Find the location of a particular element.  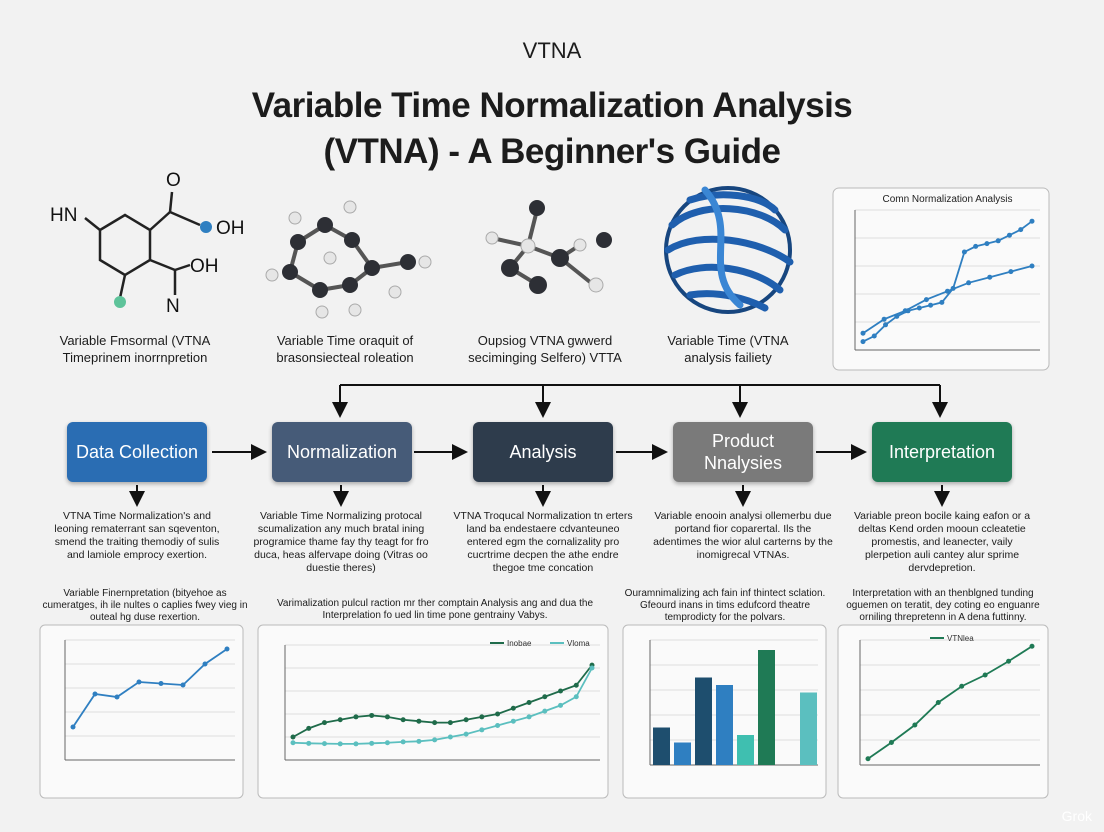

molecule-structure is located at coordinates (142, 245).